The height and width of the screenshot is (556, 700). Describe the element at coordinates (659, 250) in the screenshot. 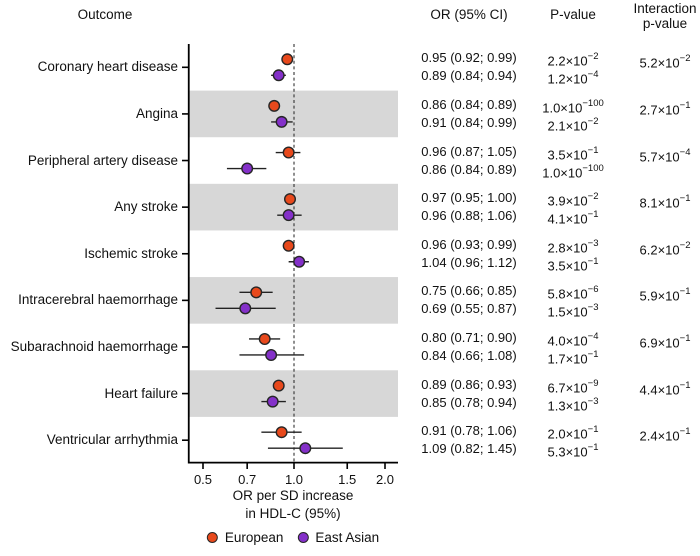

I see `interaction-p-value-base: 6.2×10` at that location.